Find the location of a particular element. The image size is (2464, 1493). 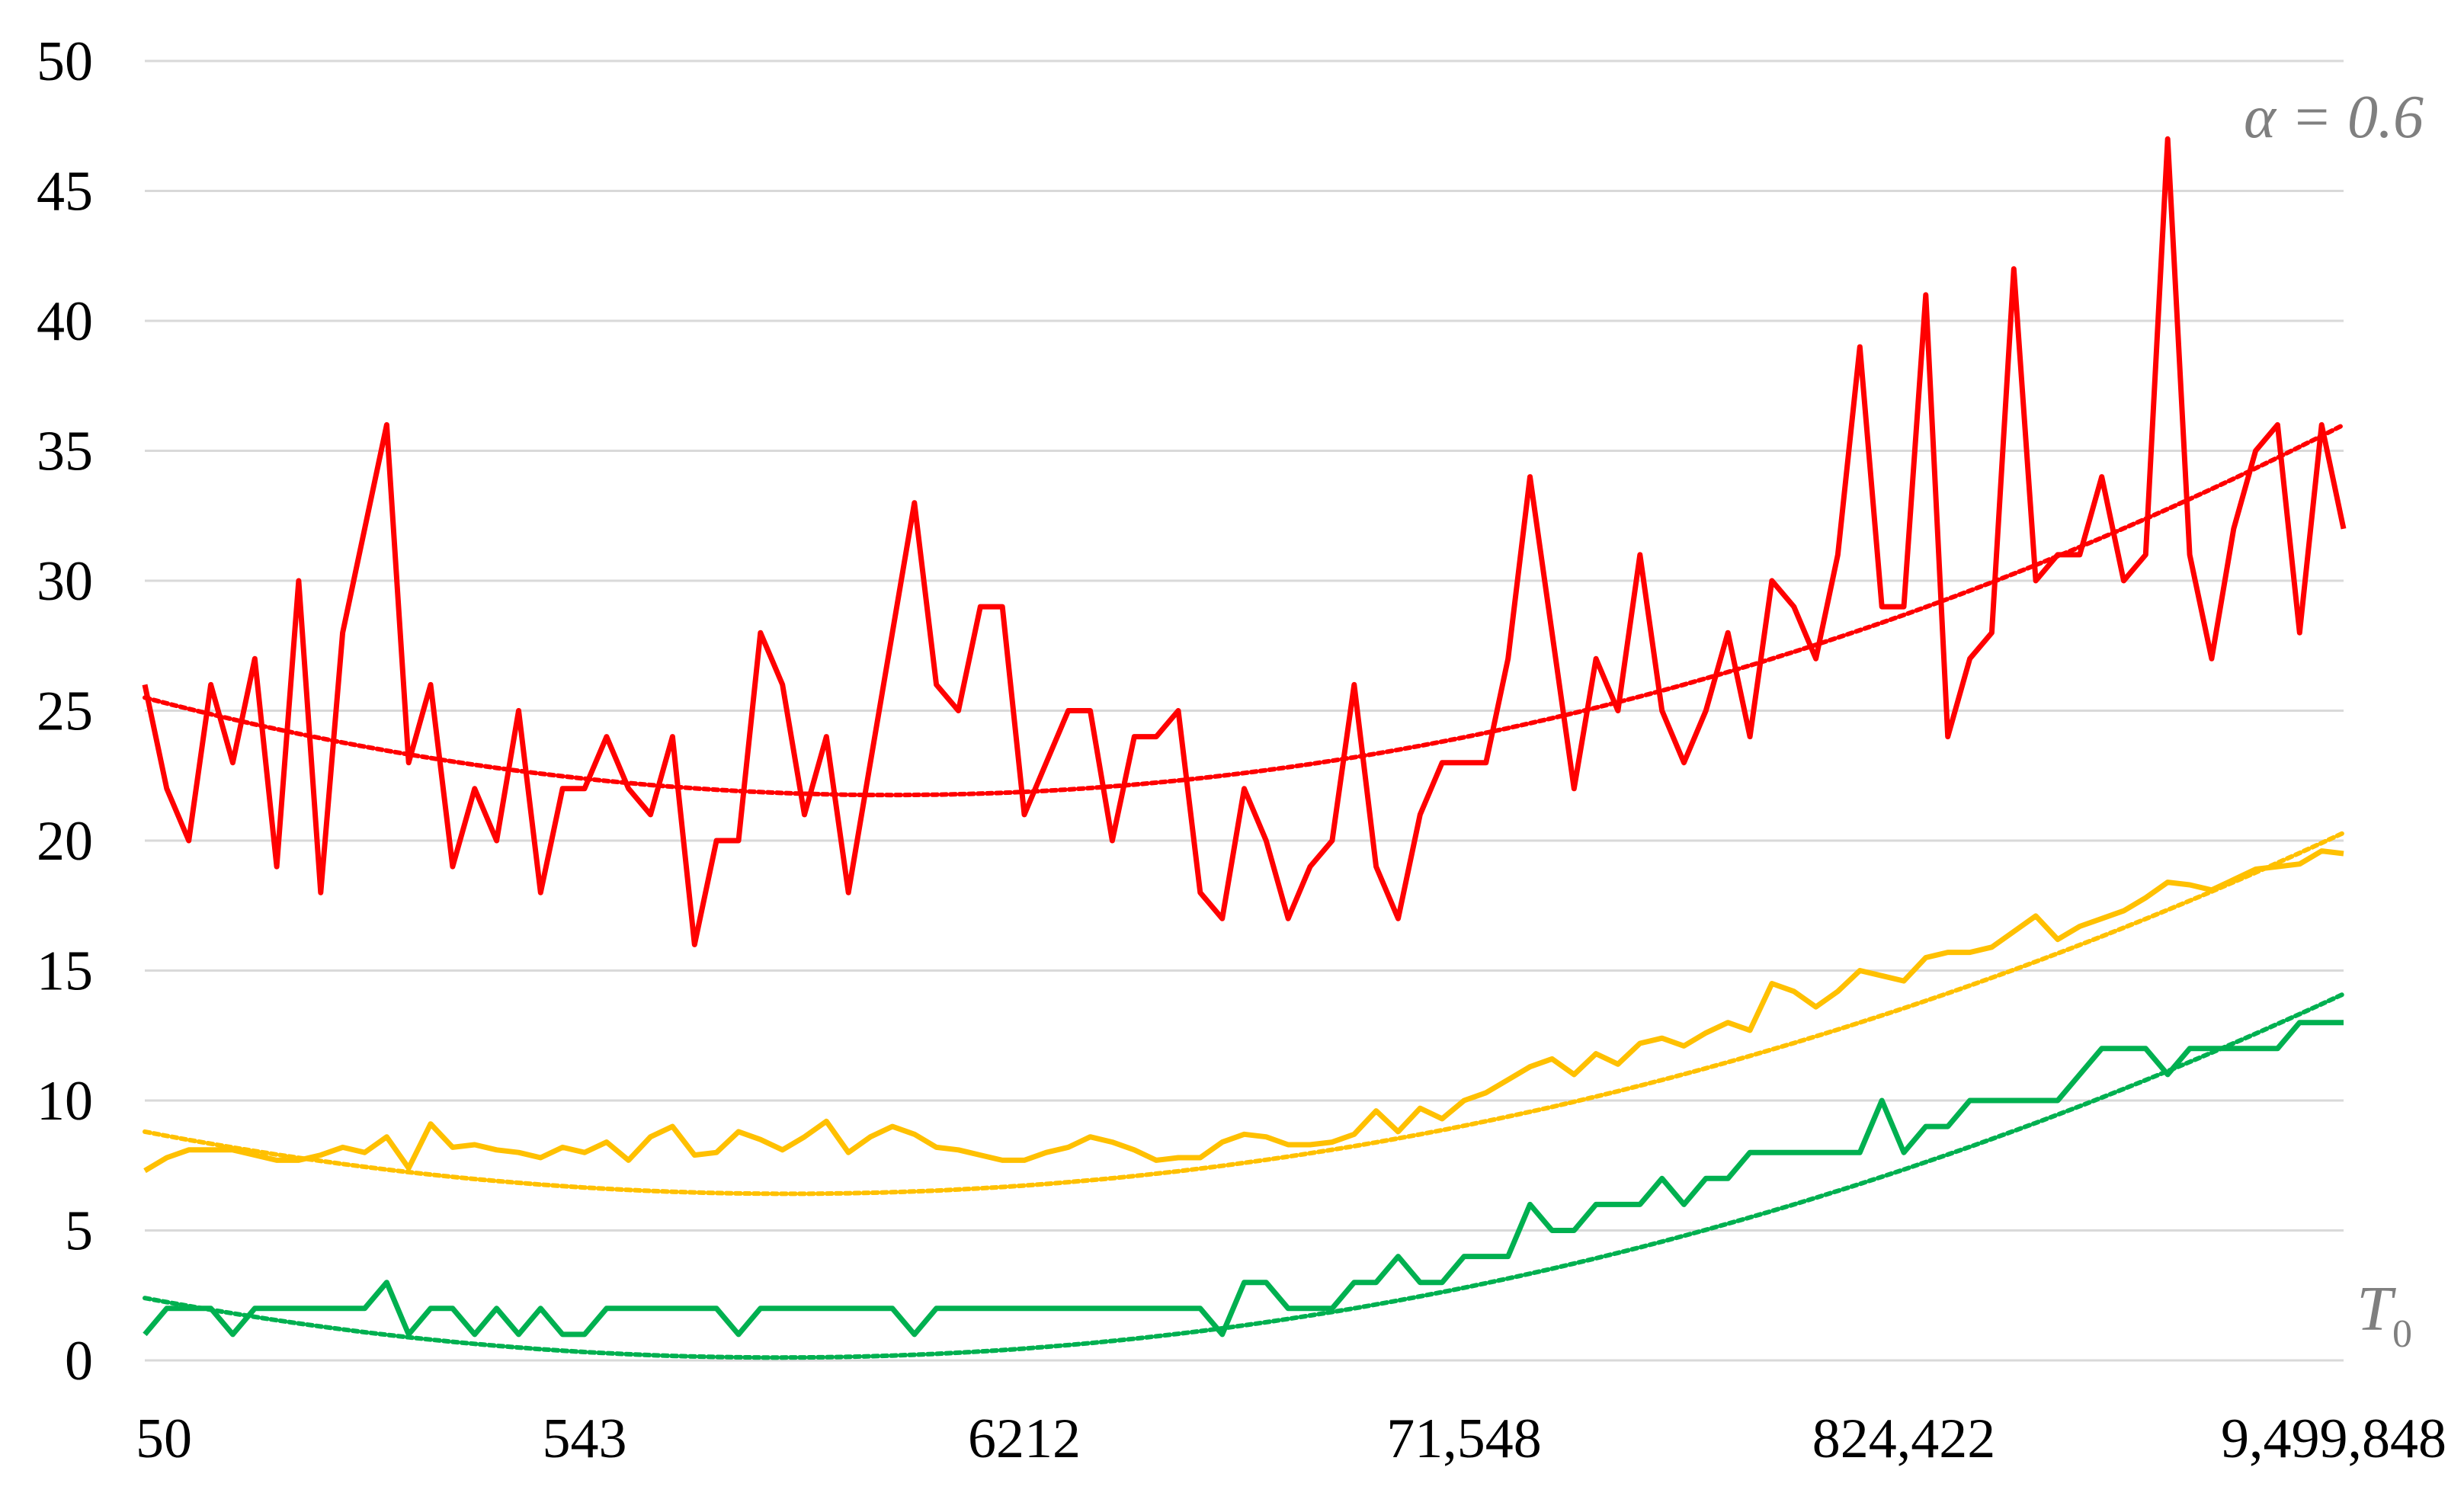

x-axis-label: T0 is located at coordinates (2384, 1315).